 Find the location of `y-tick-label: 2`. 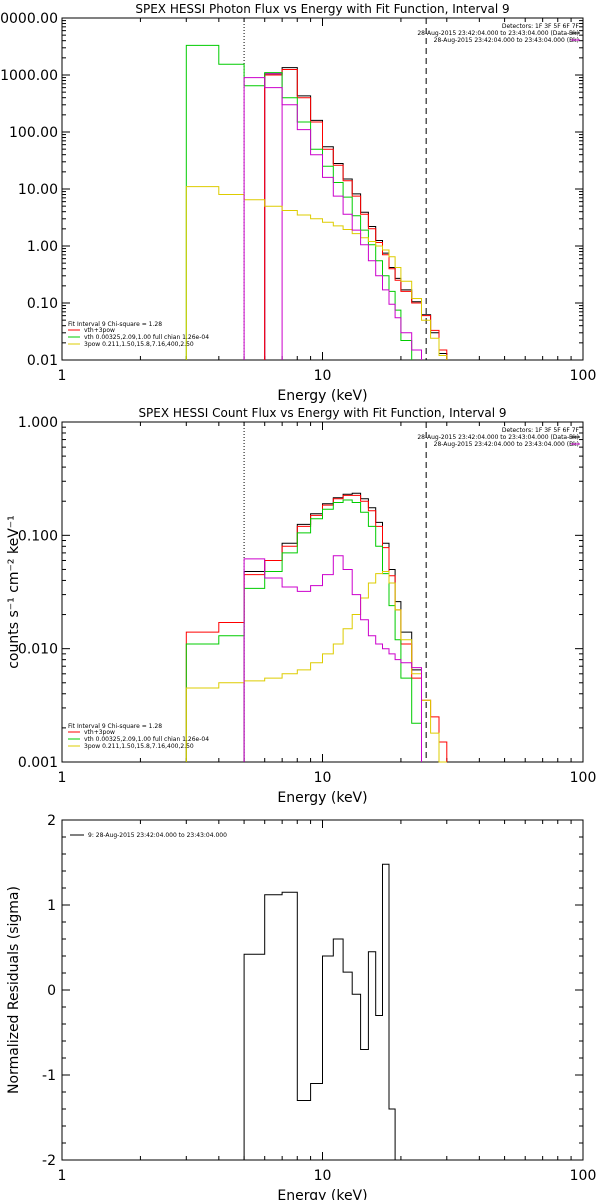

y-tick-label: 2 is located at coordinates (51, 821).